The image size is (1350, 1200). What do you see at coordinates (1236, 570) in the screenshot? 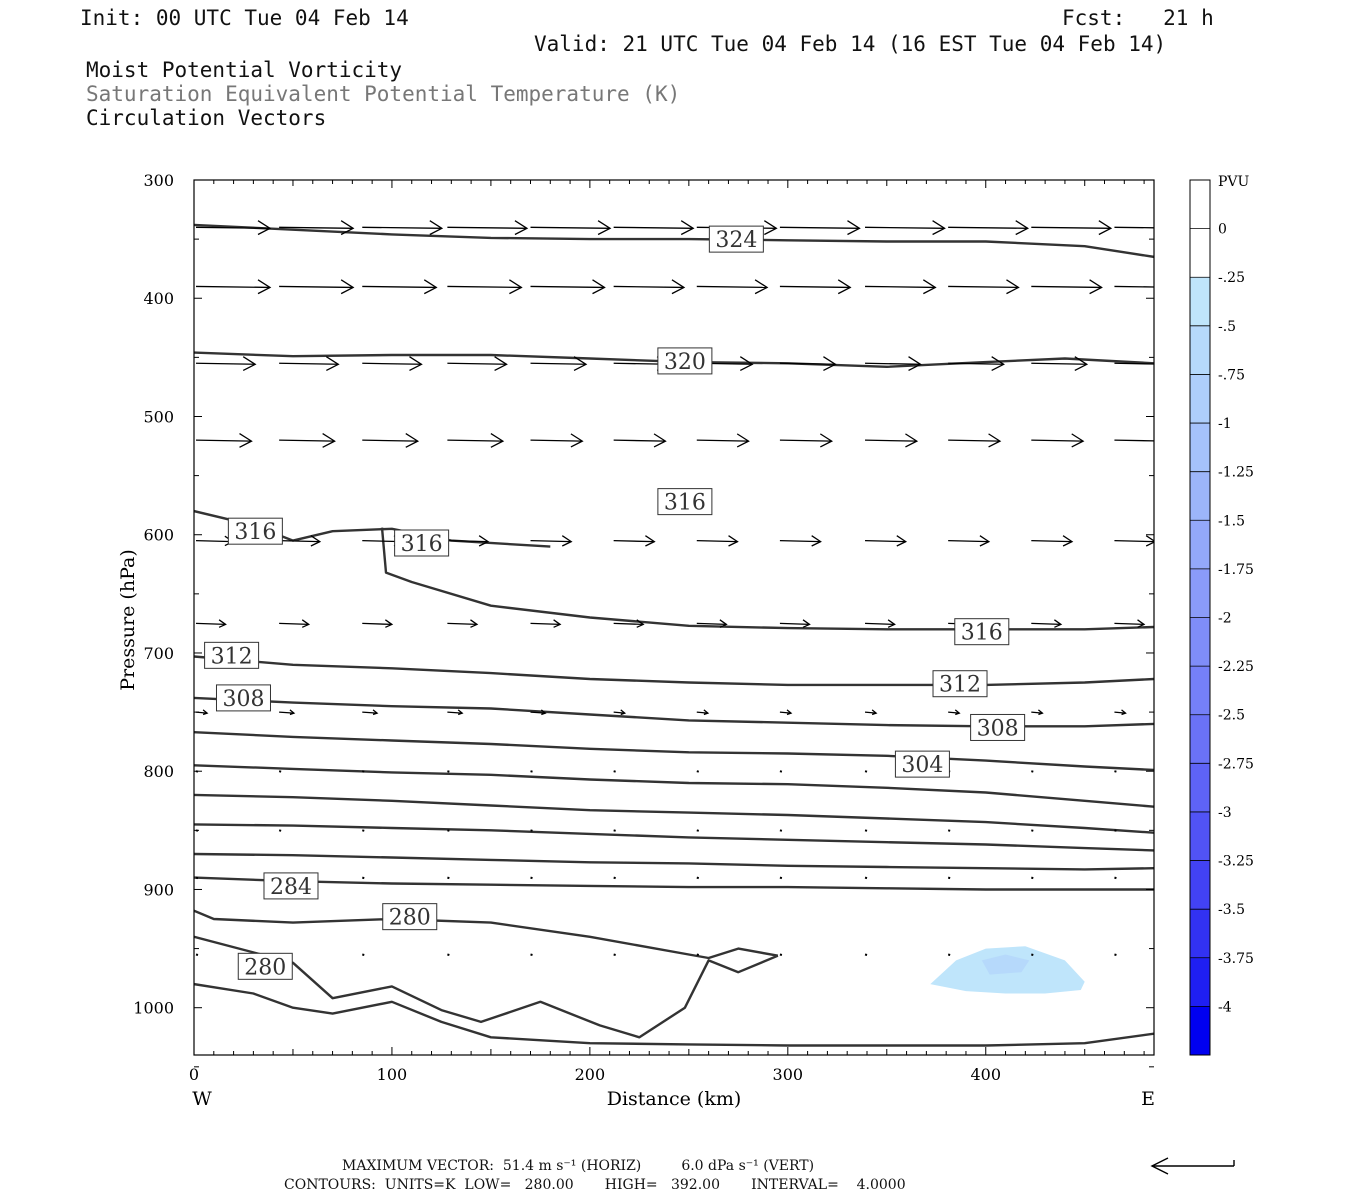
I see `colorbar-label: -1.75` at bounding box center [1236, 570].